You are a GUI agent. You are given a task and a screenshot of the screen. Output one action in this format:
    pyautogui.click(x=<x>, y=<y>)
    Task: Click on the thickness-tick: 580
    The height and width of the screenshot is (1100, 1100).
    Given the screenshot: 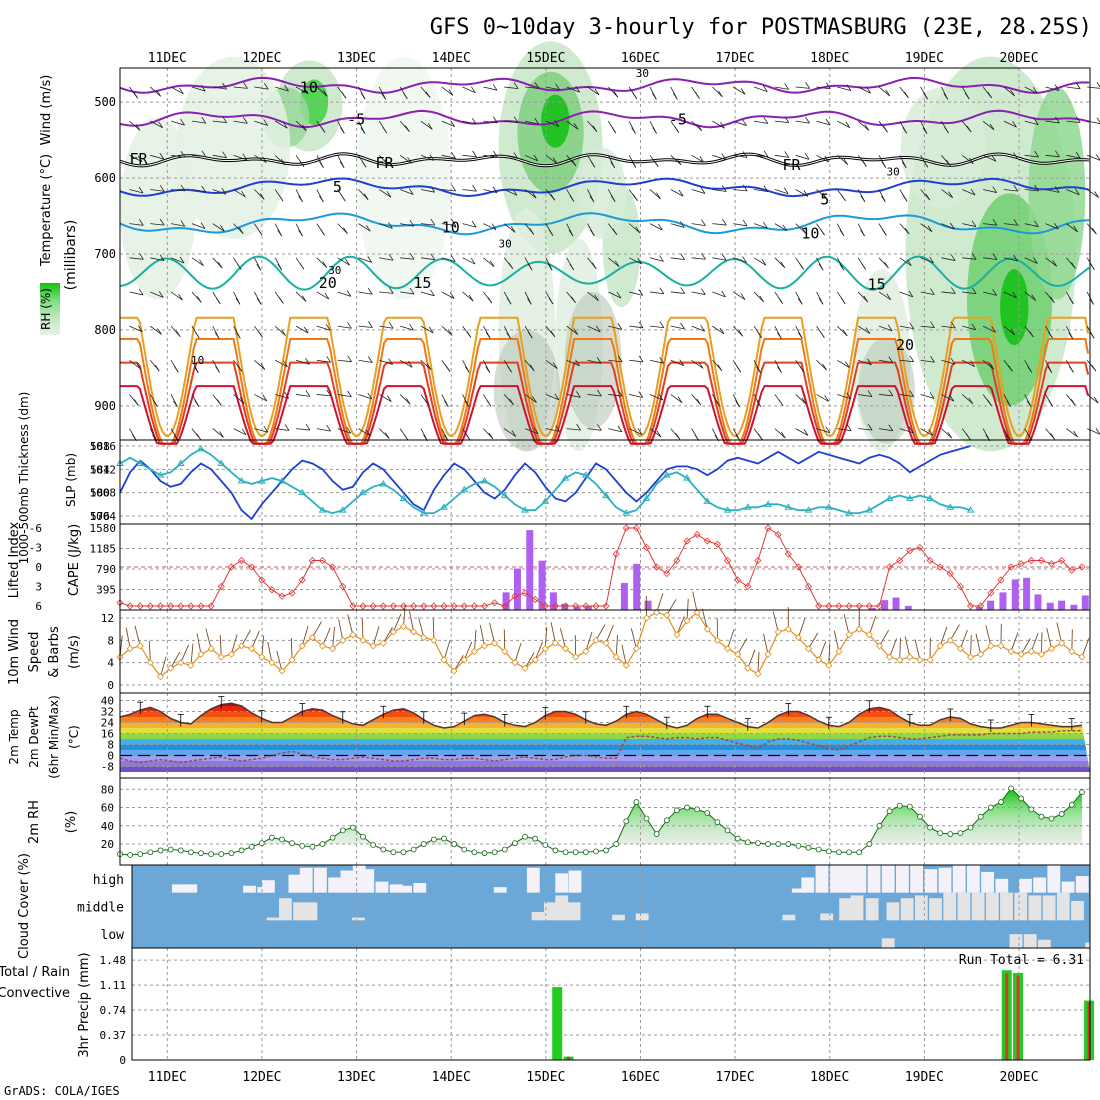 What is the action you would take?
    pyautogui.click(x=100, y=493)
    